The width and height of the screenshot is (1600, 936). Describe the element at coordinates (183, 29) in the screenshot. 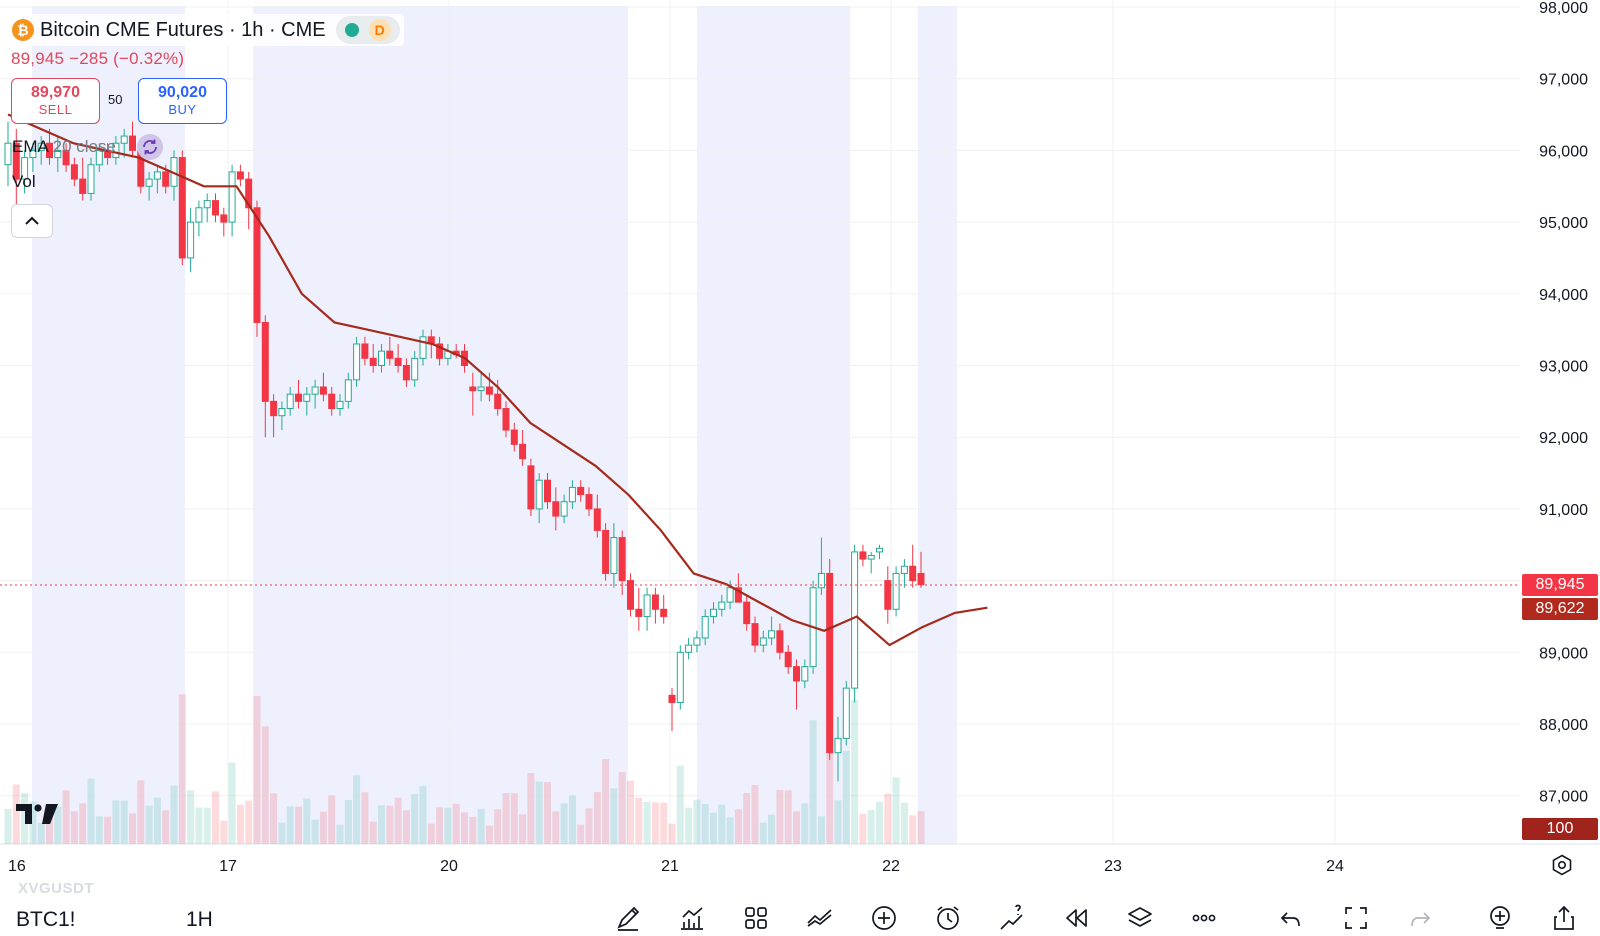

I see `symbol-title: Bitcoin CME Futures · 1h · CME` at that location.